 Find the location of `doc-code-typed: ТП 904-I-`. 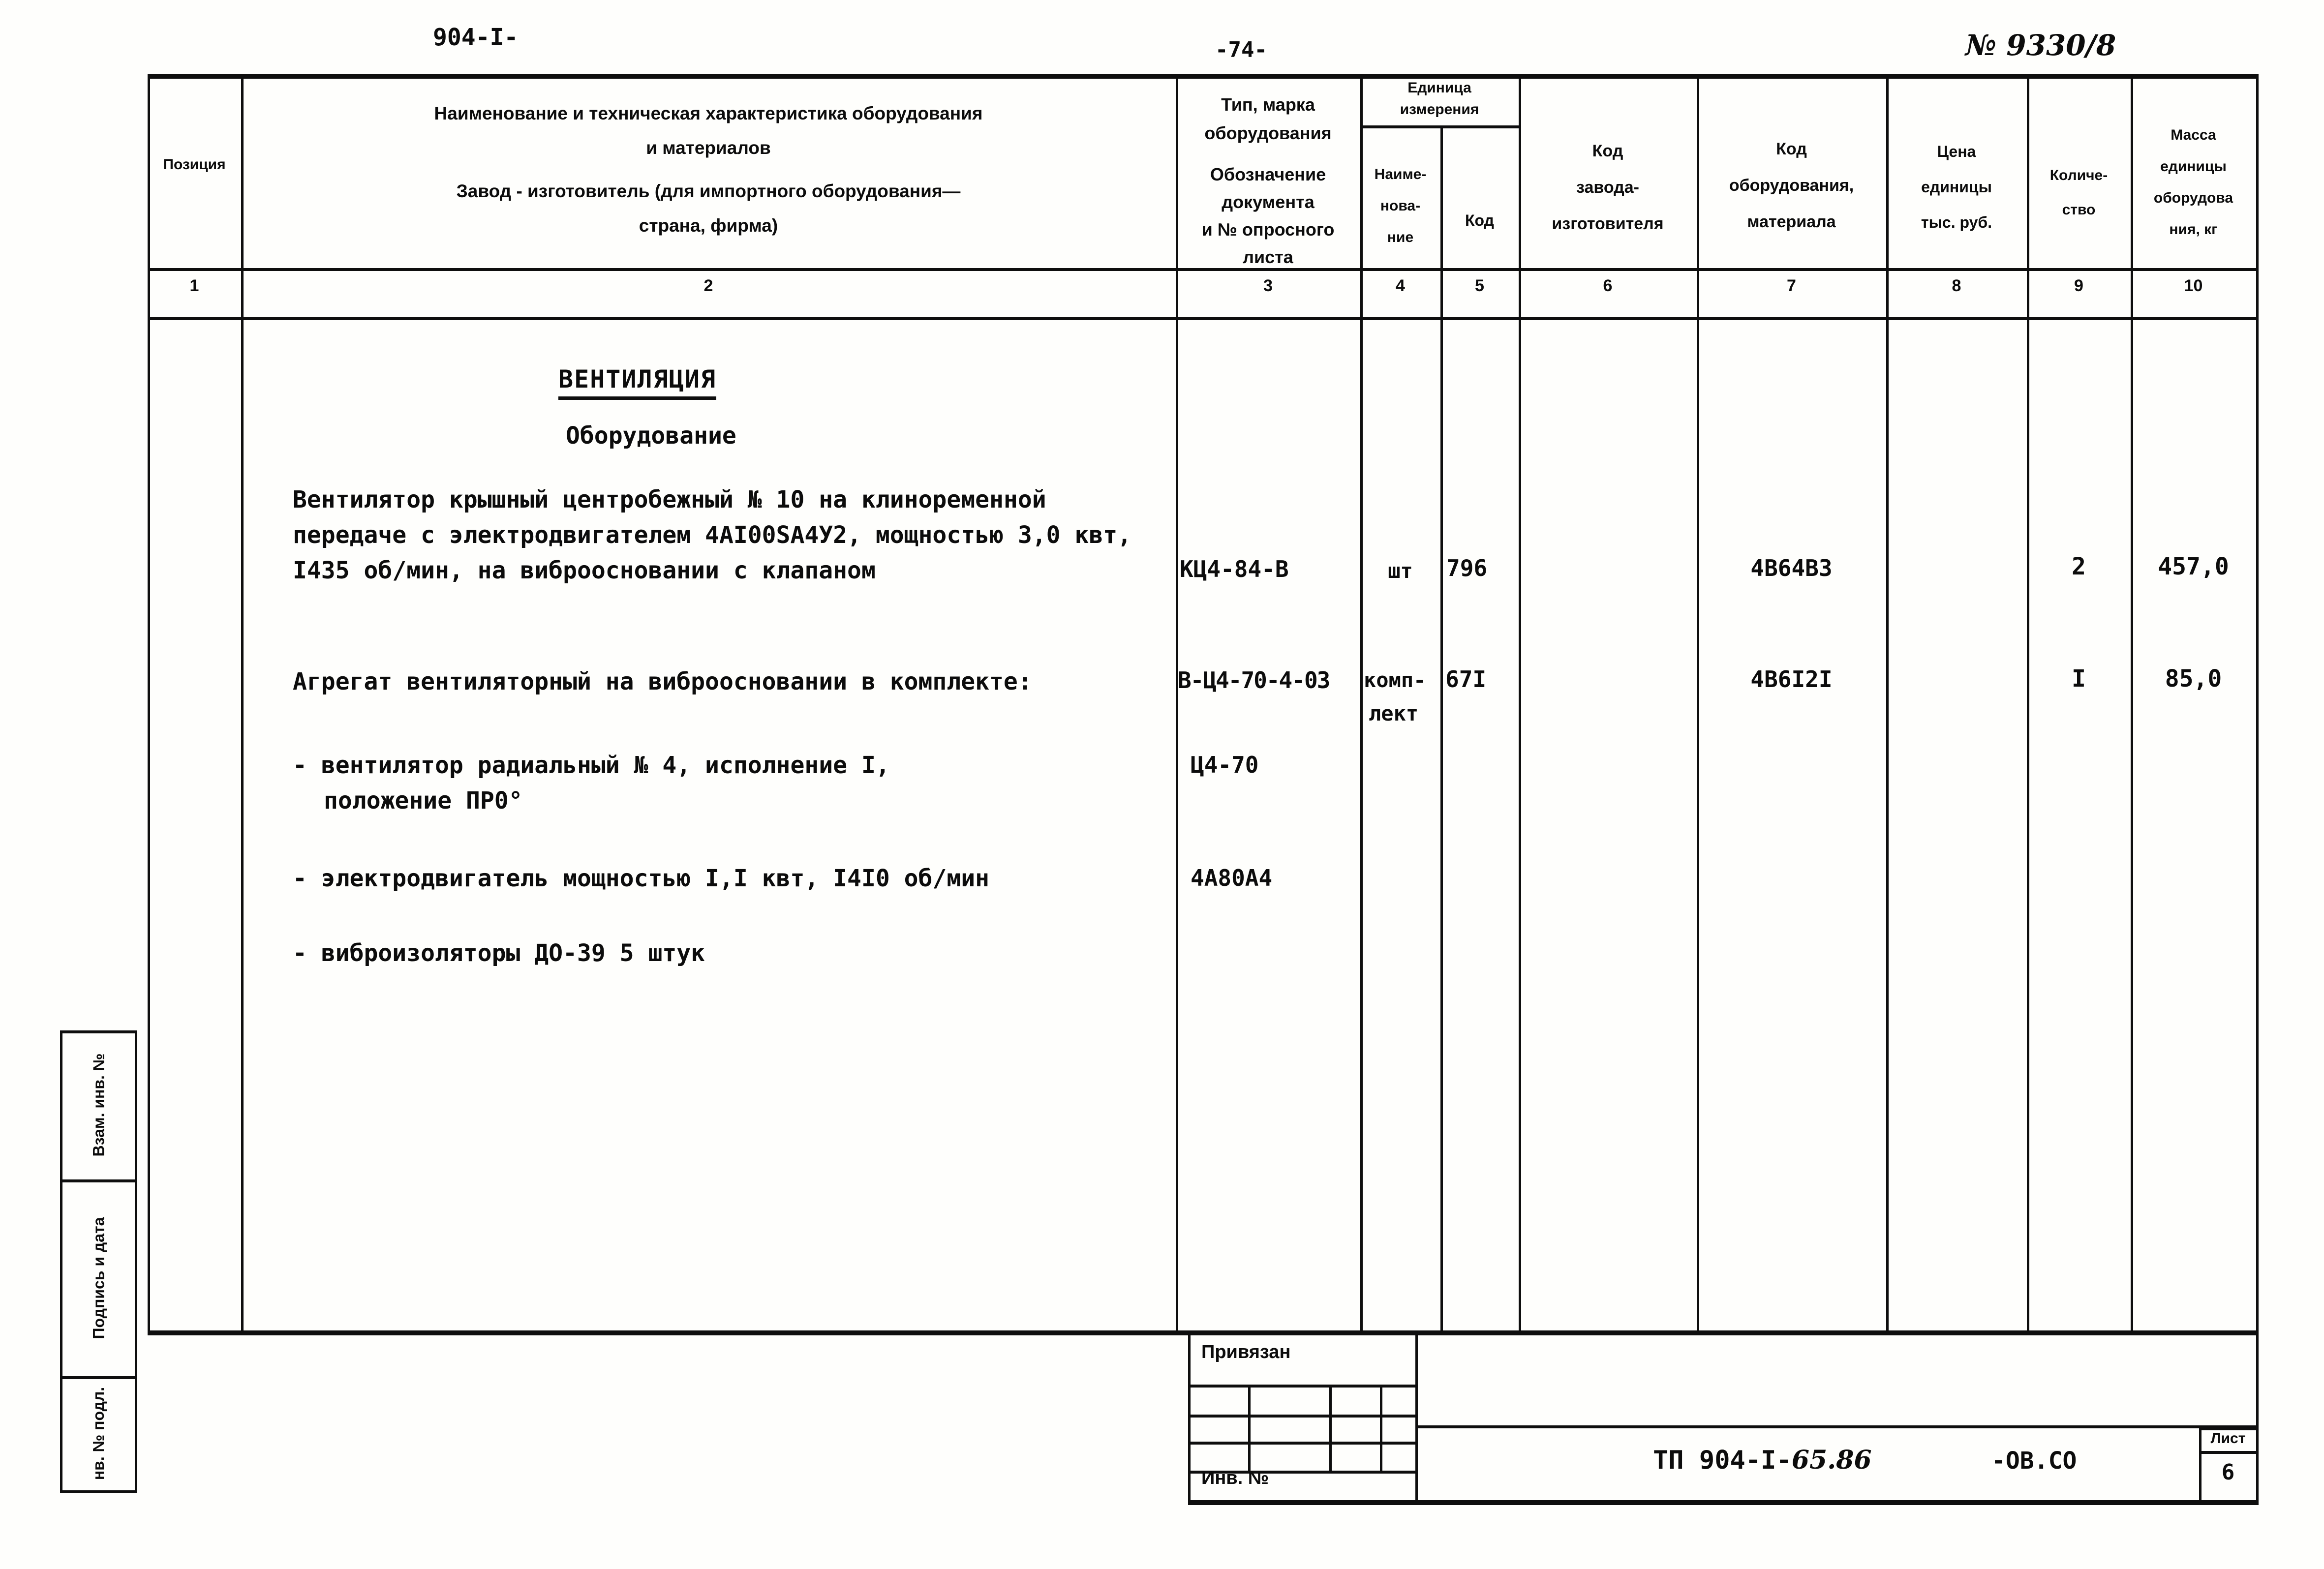

doc-code-typed: ТП 904-I- is located at coordinates (1722, 1460).